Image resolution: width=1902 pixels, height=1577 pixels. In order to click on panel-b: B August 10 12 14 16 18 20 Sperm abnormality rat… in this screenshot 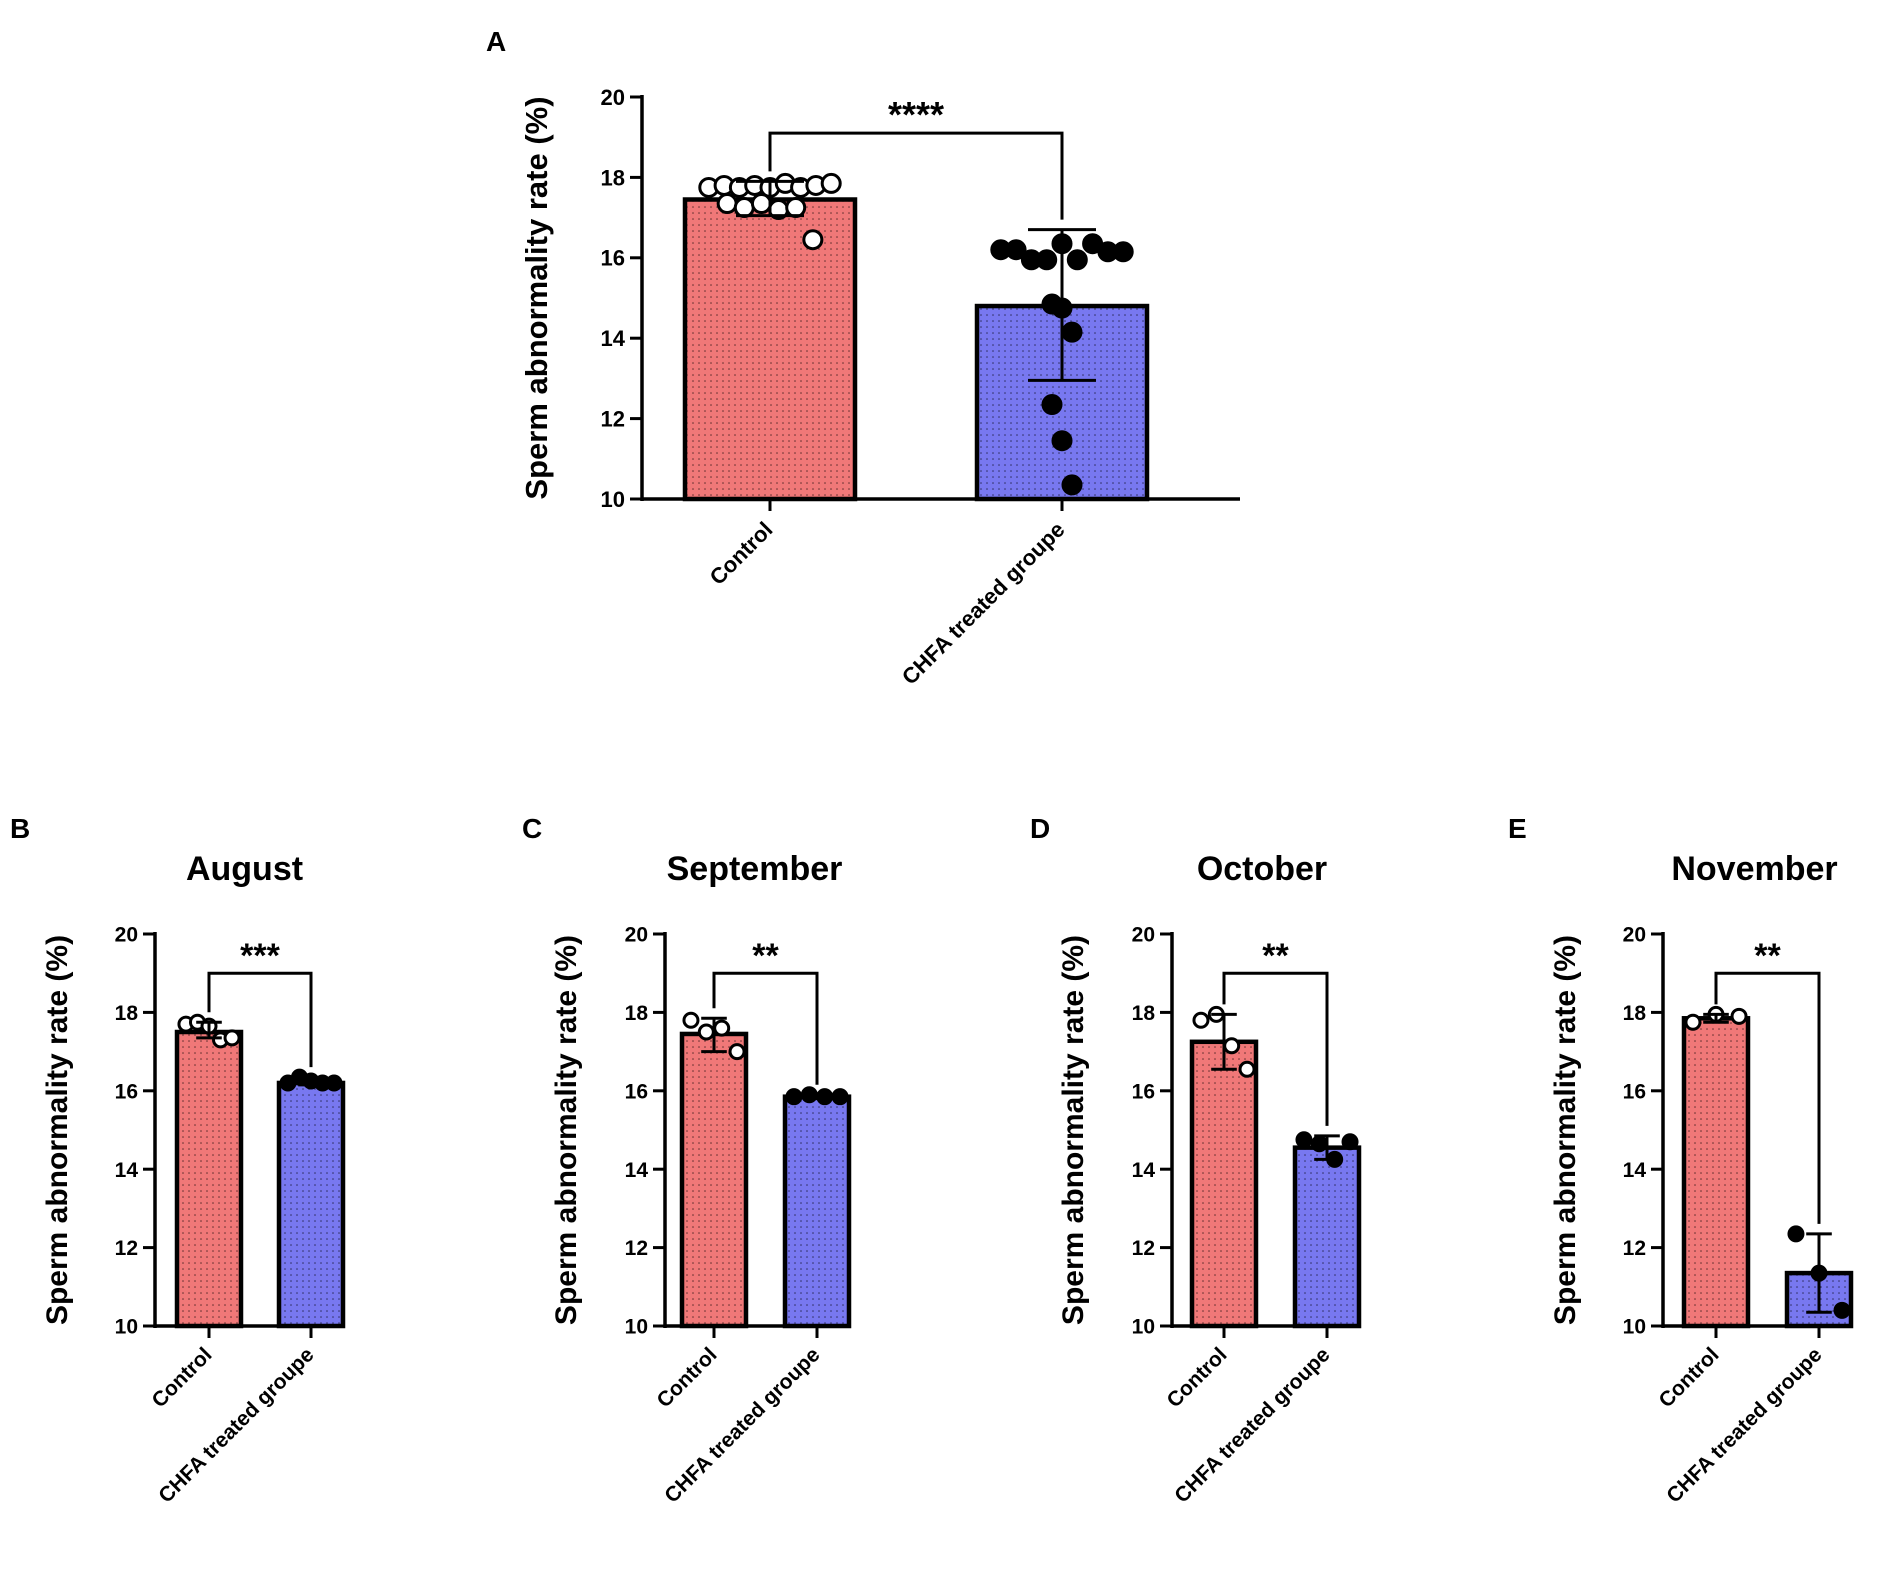, I will do `click(178, 1160)`.